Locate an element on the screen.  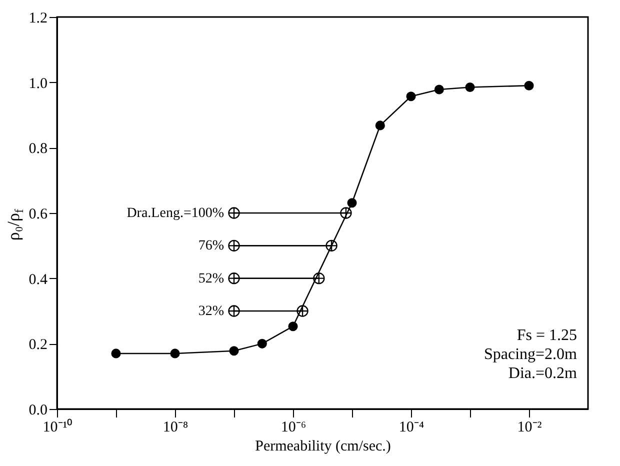
y-tick-label: 0.4 is located at coordinates (38, 280).